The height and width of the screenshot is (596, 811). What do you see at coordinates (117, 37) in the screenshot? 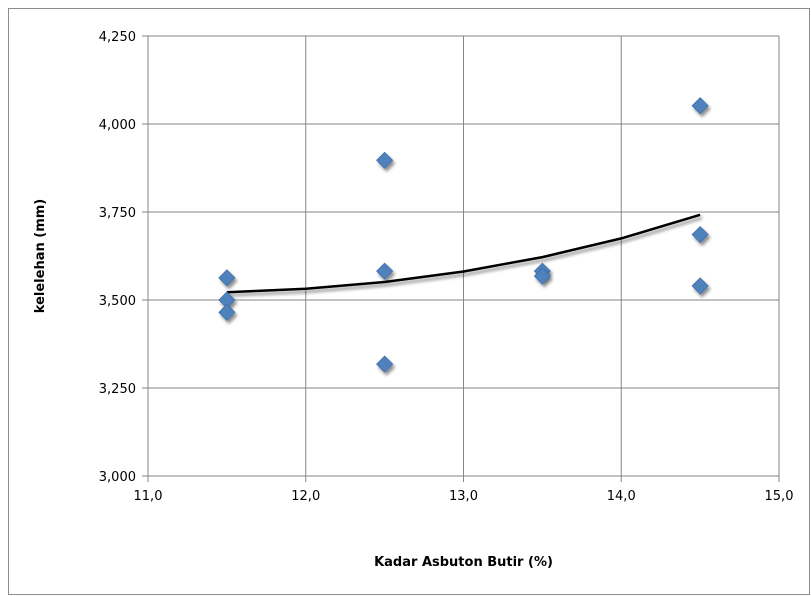
I see `y-tick-label: 4,250` at bounding box center [117, 37].